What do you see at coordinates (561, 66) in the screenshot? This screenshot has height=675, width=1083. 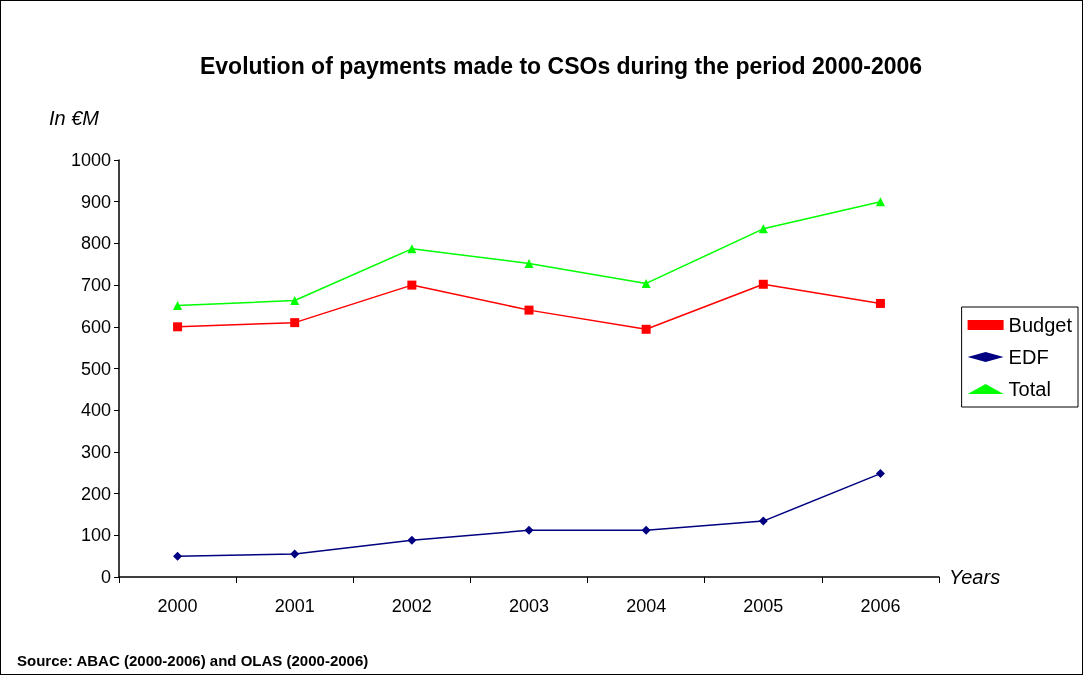 I see `chart-title: Evolution of payments made to CSOs during the period 2000-2006` at bounding box center [561, 66].